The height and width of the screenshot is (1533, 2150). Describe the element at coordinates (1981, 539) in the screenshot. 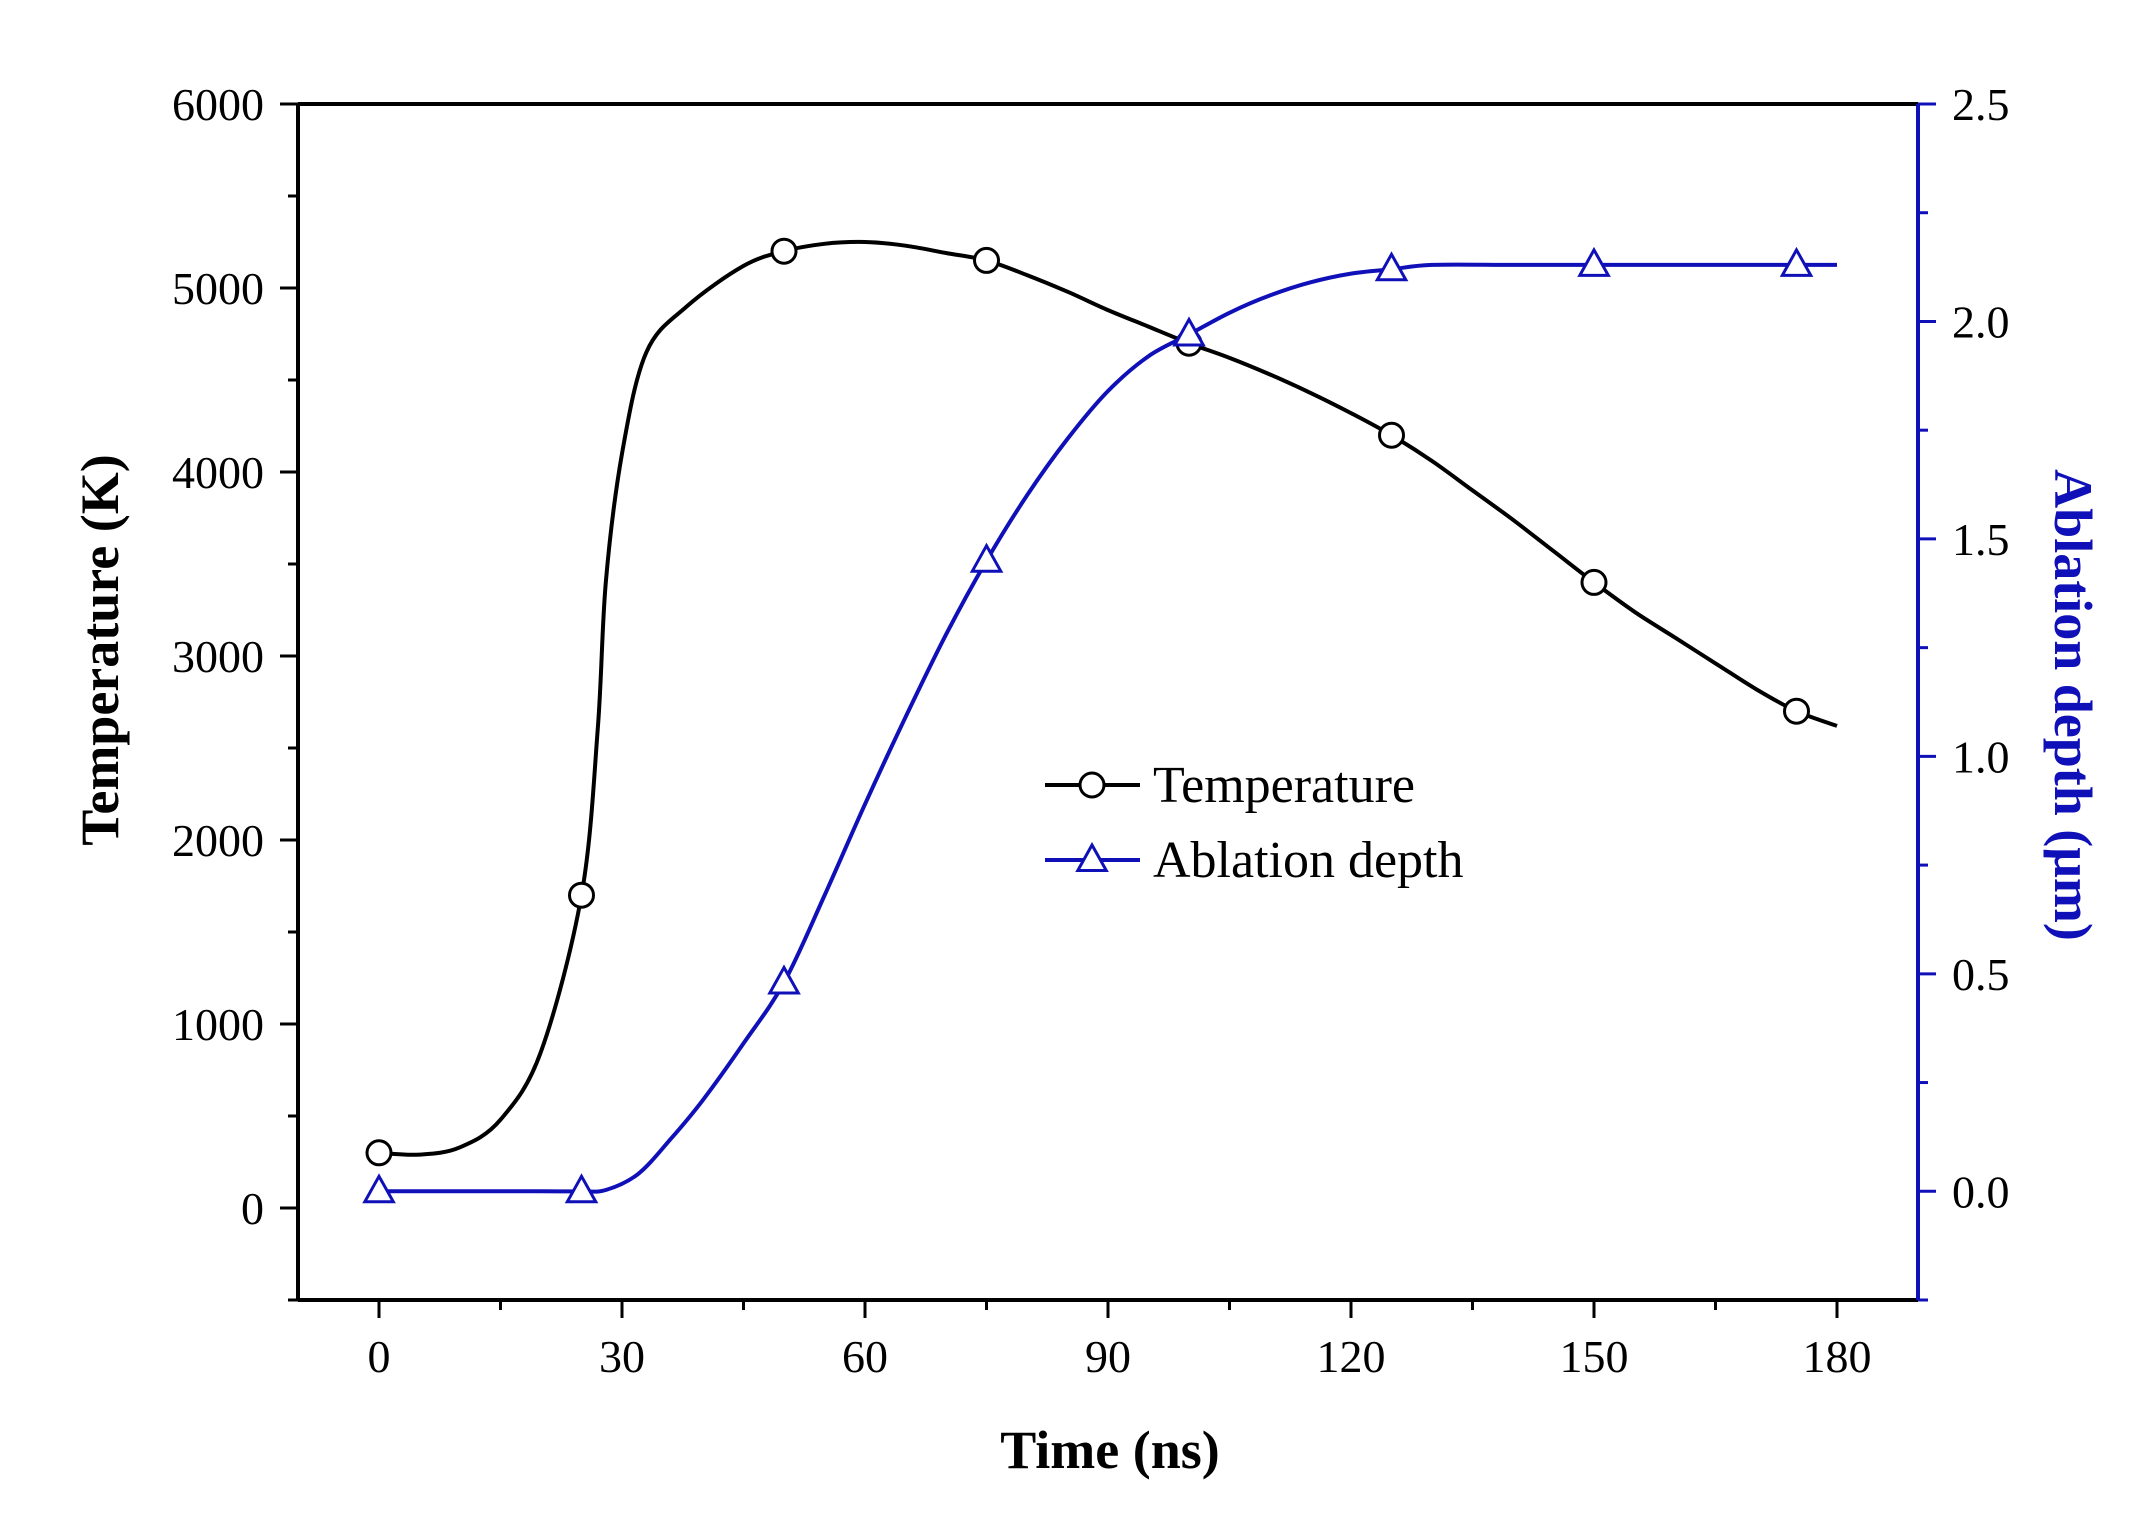

I see `y-right-tick-label: 1.5` at that location.